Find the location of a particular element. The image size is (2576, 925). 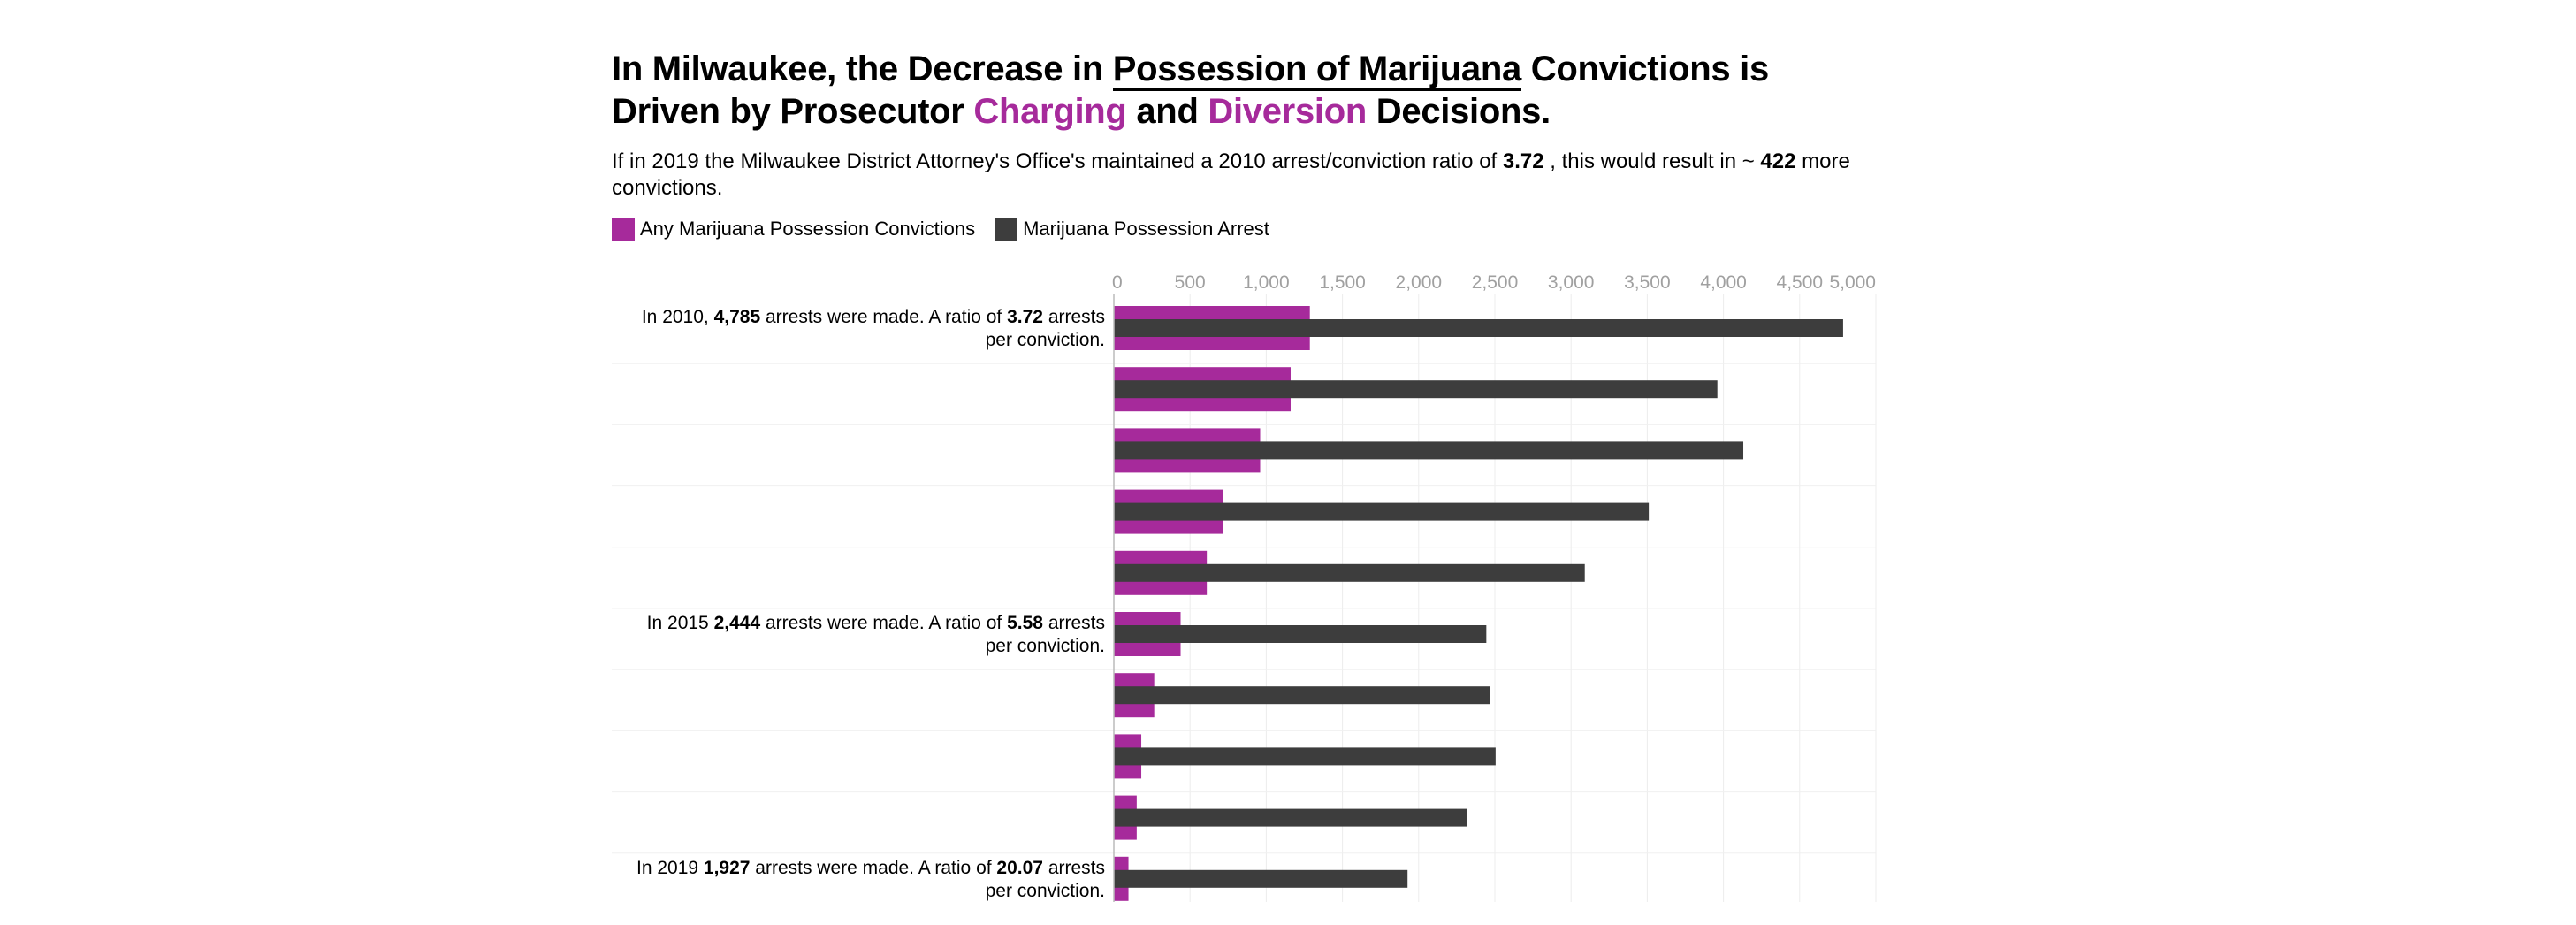

title-accent-diversion: Diversion is located at coordinates (1287, 112).